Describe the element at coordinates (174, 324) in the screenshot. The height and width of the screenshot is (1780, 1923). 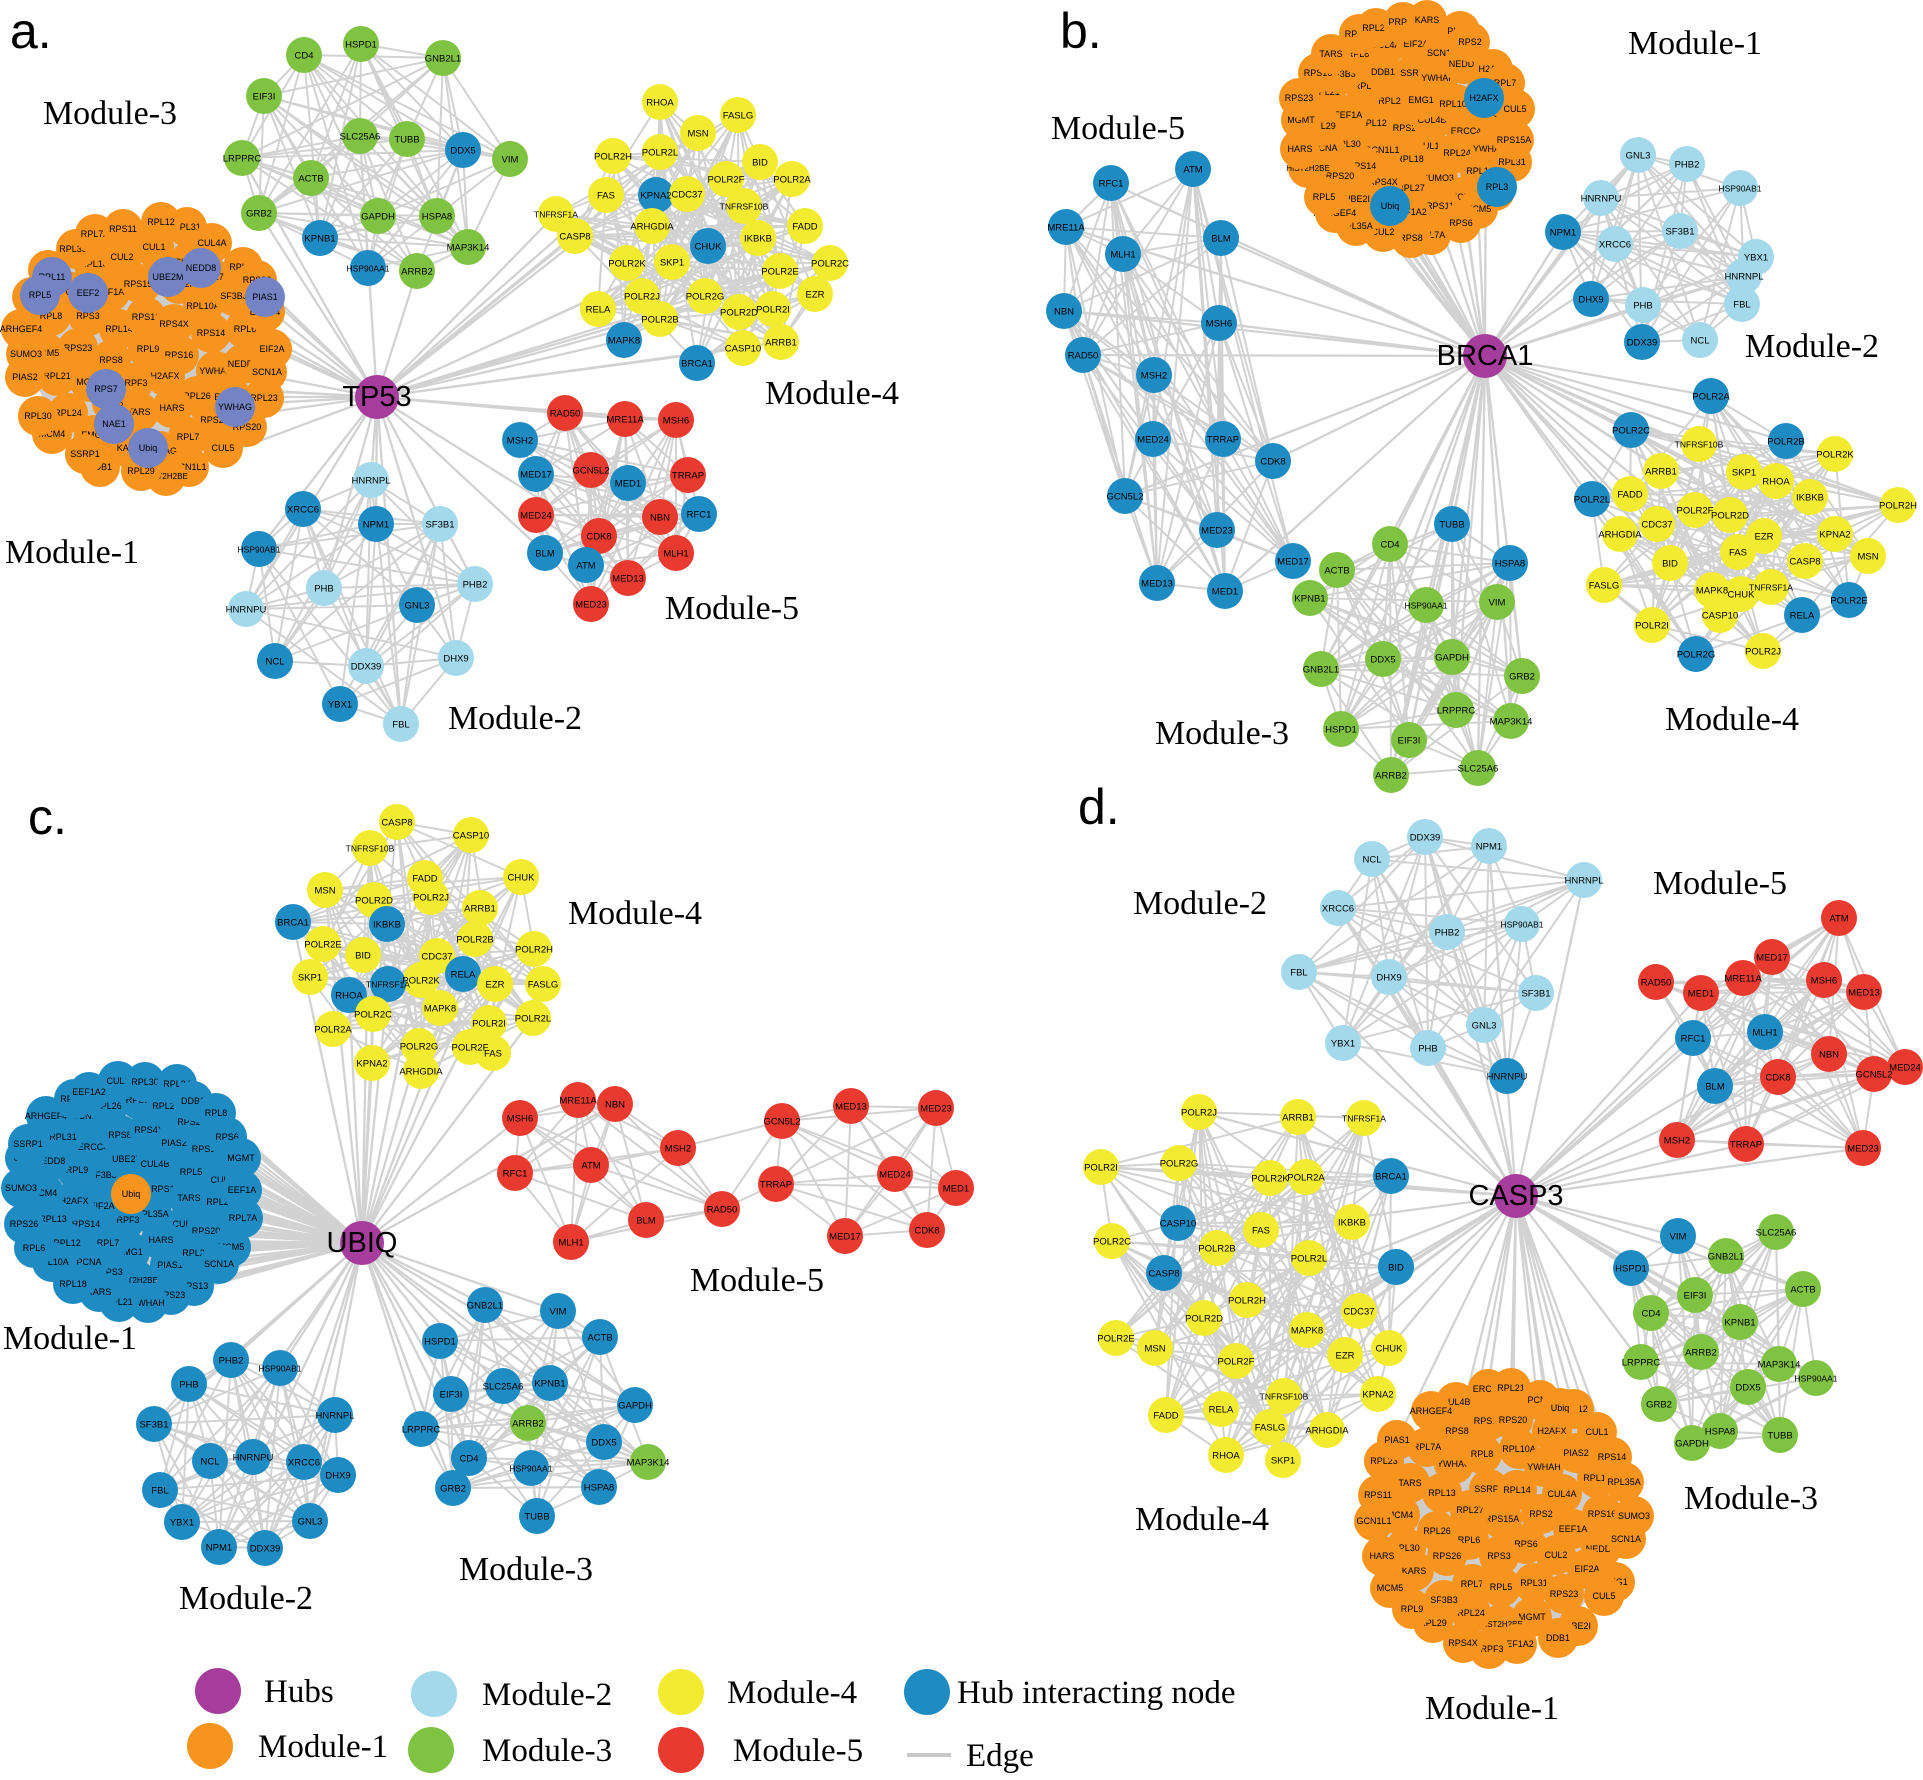
I see `svg-text: RPS4X` at that location.